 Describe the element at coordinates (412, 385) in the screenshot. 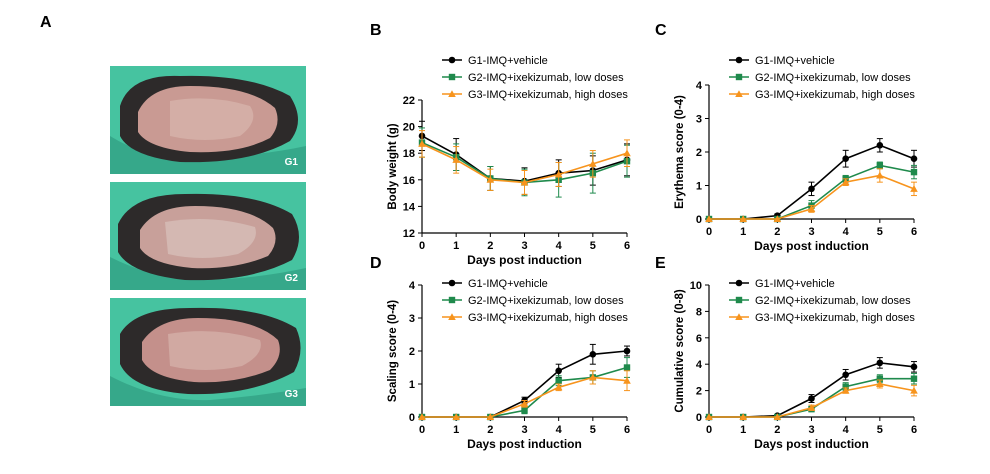

I see `y-tick-label: 1` at that location.